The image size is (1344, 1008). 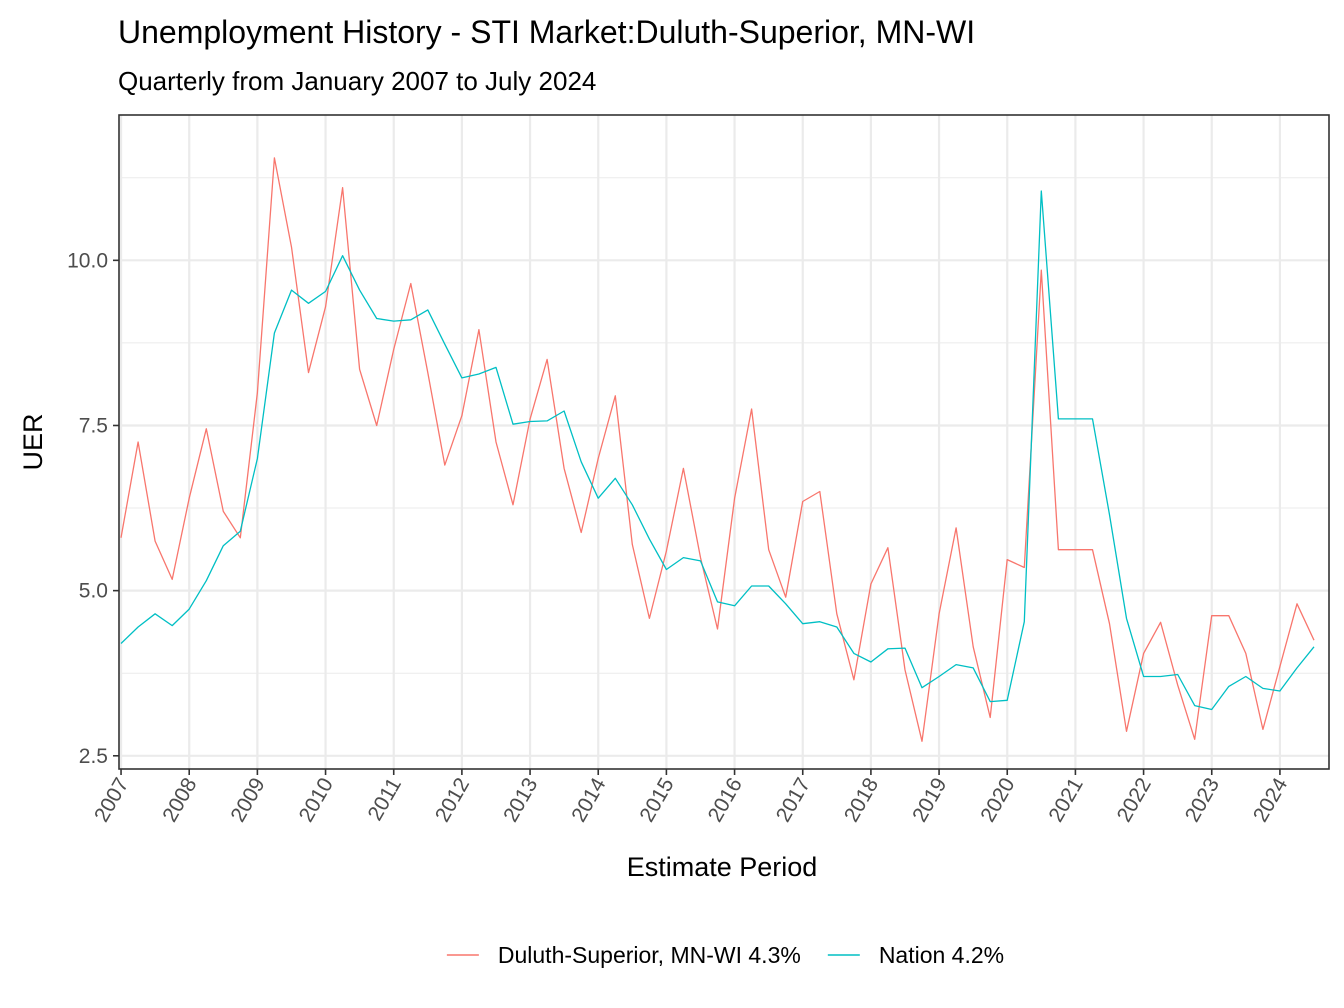 I want to click on x-tick-label: 2019, so click(x=929, y=800).